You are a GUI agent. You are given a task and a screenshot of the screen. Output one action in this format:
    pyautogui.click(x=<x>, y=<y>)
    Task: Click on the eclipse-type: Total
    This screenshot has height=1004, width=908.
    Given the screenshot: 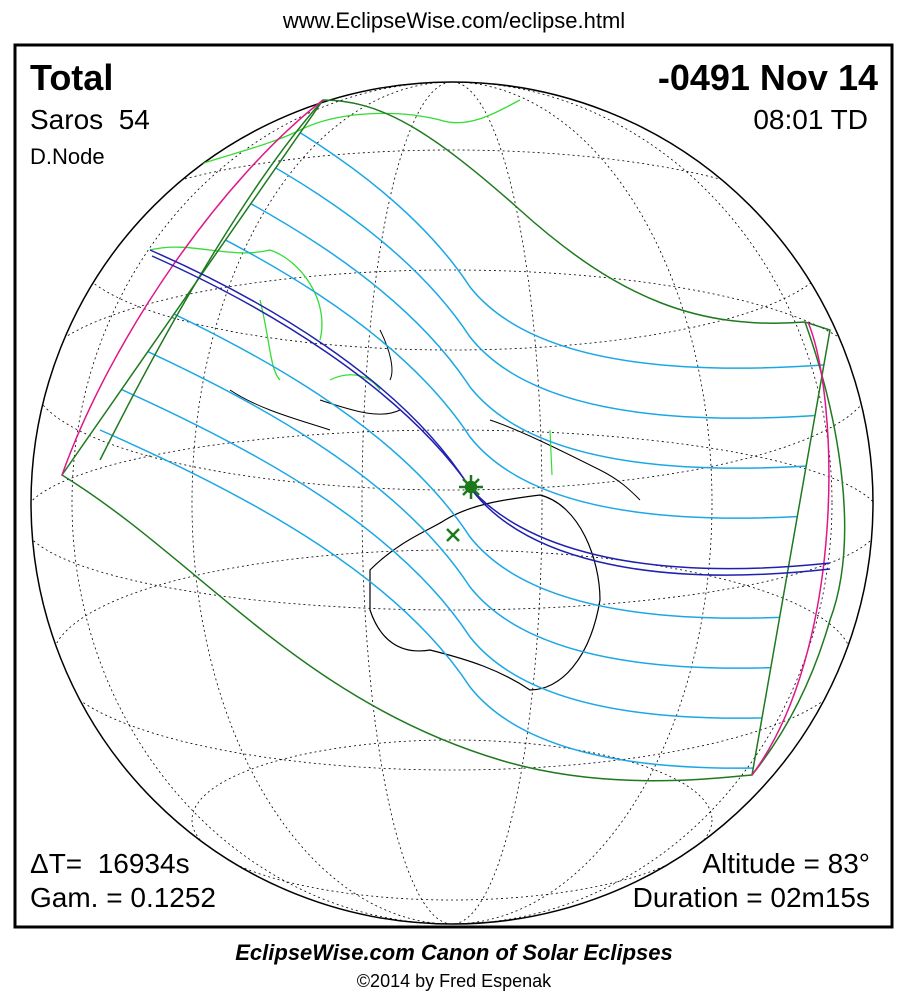 What is the action you would take?
    pyautogui.click(x=72, y=77)
    